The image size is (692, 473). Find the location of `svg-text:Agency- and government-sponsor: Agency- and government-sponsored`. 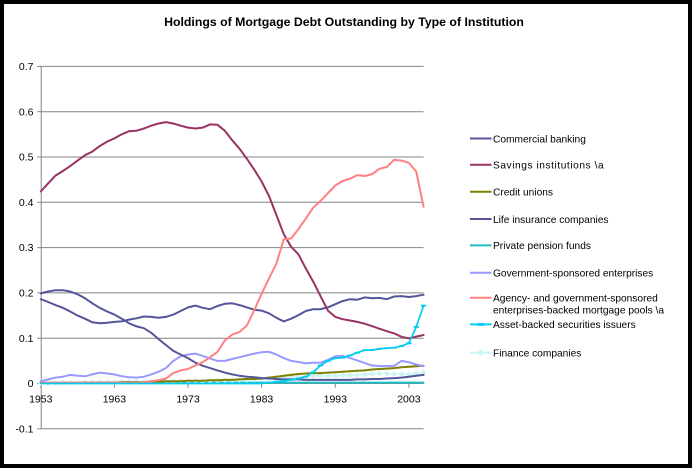

svg-text:Agency- and government-sponsor: Agency- and government-sponsored is located at coordinates (575, 299).